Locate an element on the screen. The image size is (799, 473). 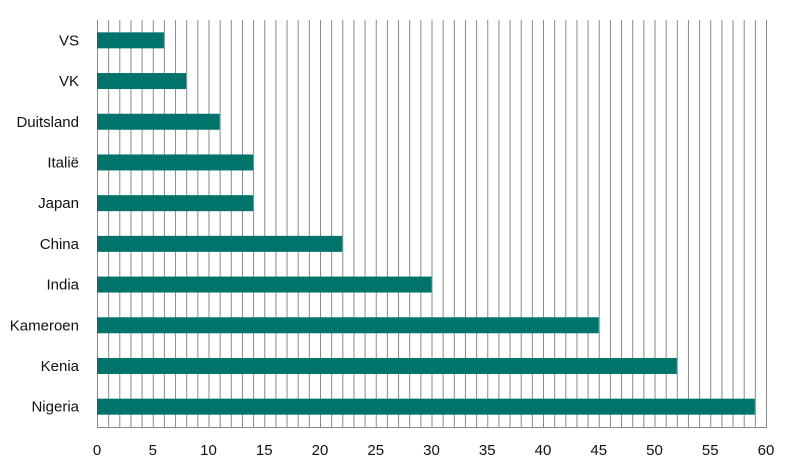
x-tick-label: 10 is located at coordinates (208, 450).